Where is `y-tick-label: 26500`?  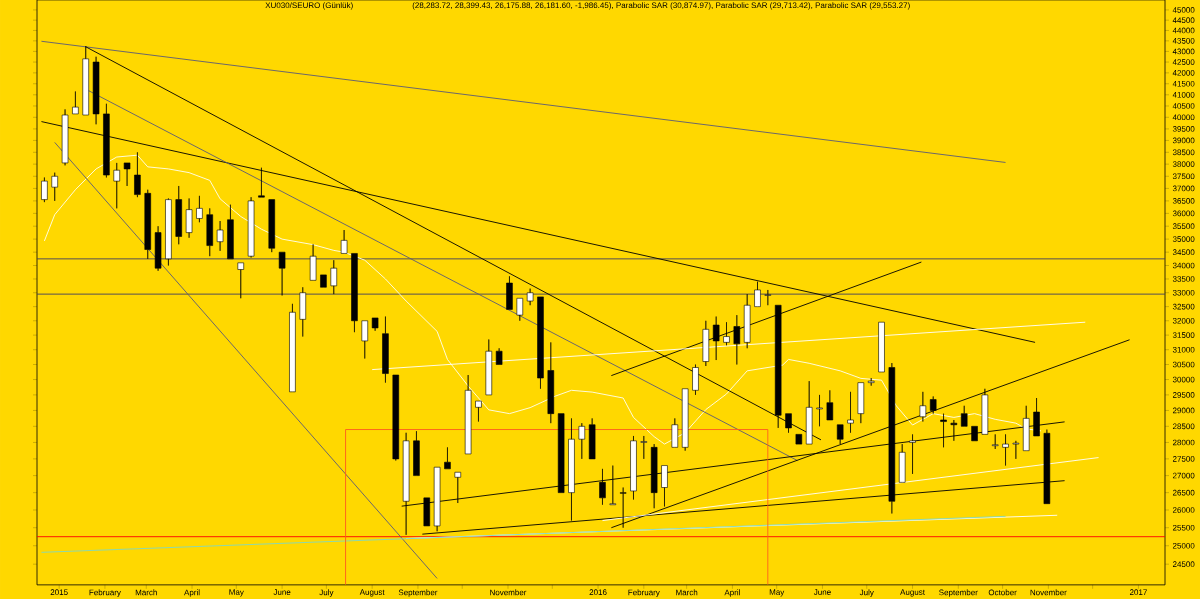
y-tick-label: 26500 is located at coordinates (1183, 492).